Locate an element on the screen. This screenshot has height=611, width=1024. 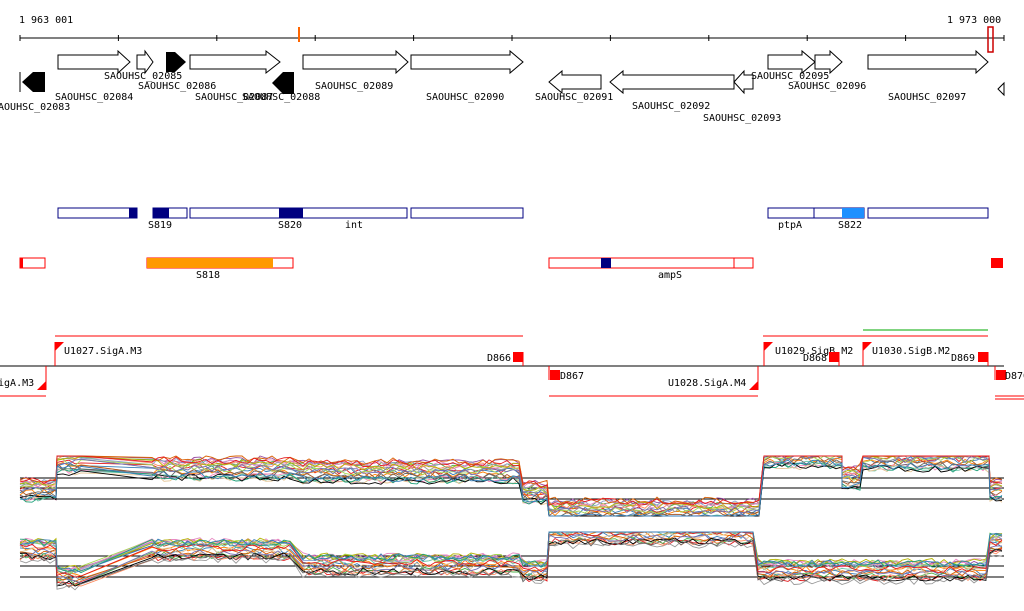
gene-saouhsc-02090: SAOUHSC_02090 is located at coordinates (467, 76).